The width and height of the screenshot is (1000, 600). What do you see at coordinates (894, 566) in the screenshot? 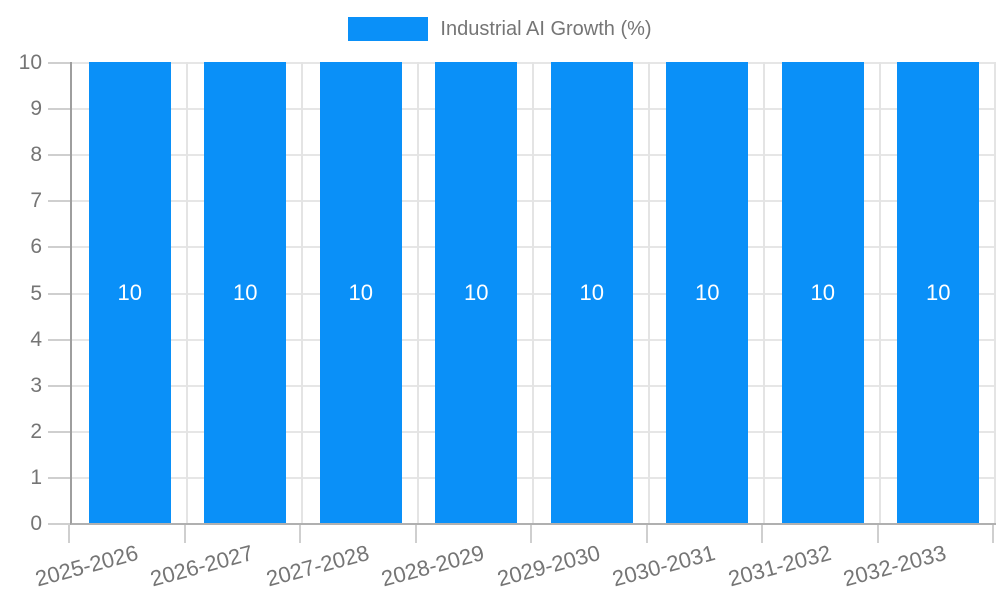
I see `x-axis-label: 2032-2033` at bounding box center [894, 566].